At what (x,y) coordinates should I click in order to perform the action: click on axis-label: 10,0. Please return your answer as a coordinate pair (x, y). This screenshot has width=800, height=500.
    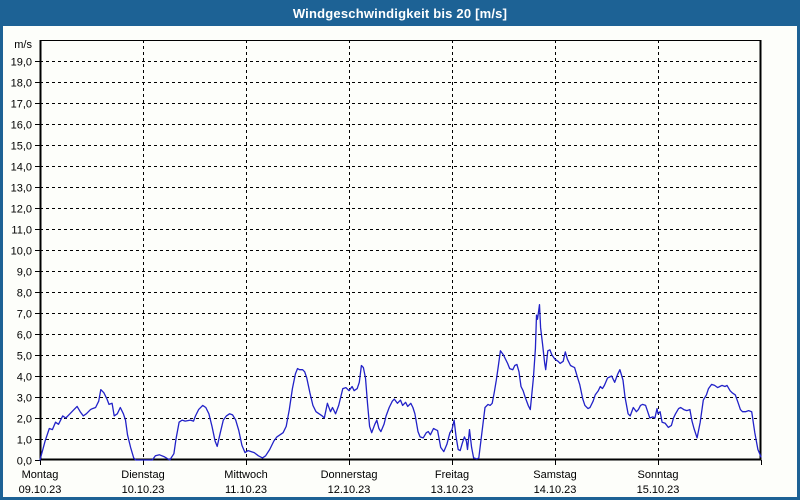
    Looking at the image, I should click on (21, 252).